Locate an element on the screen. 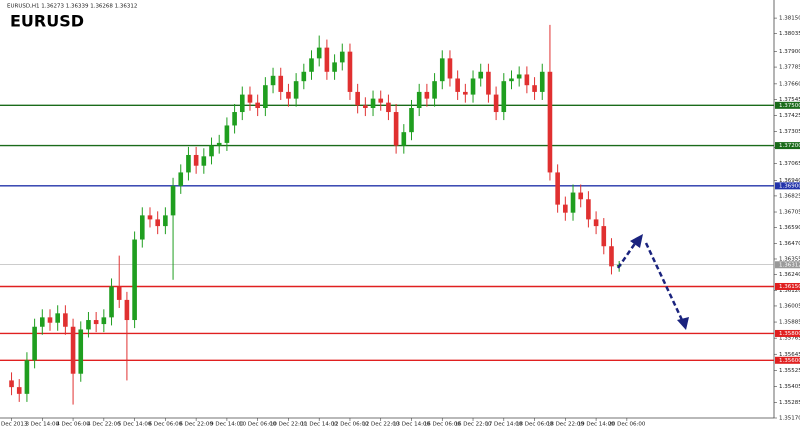  level-label: 1.37500 is located at coordinates (789, 106).